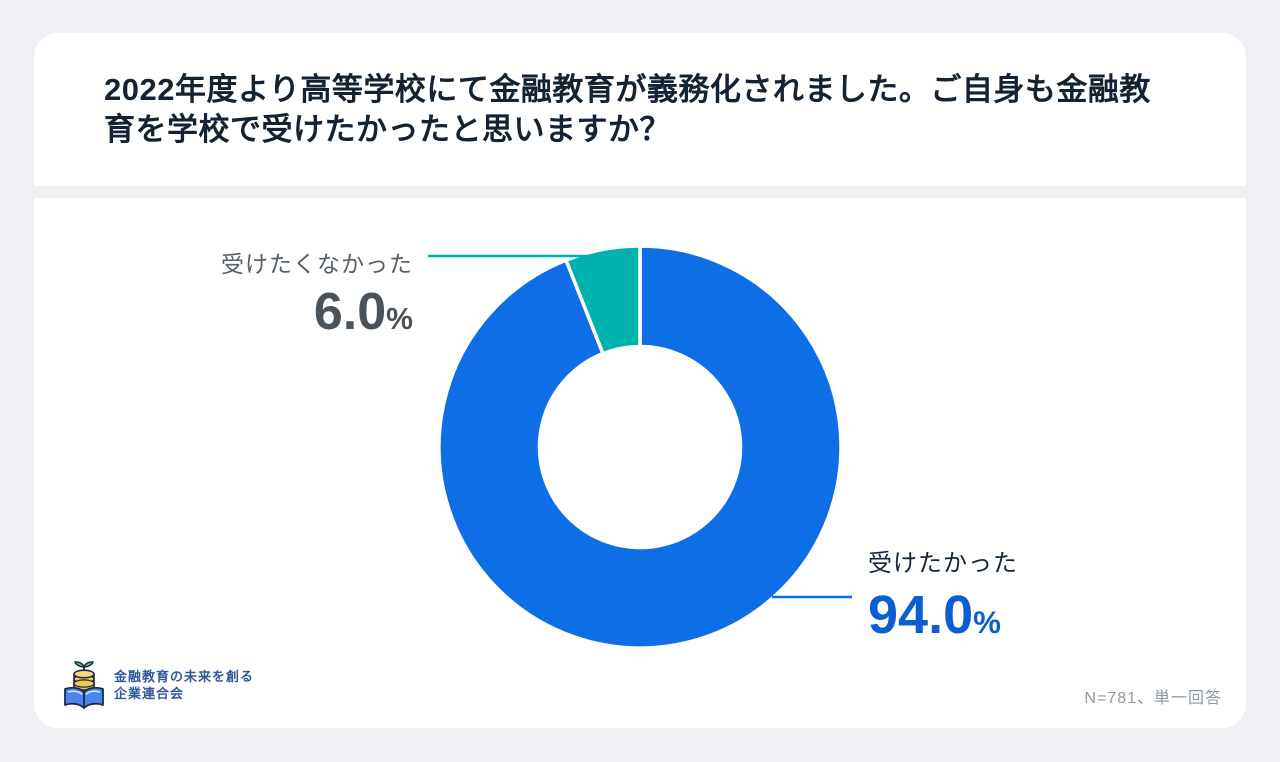 The width and height of the screenshot is (1280, 762). What do you see at coordinates (84, 685) in the screenshot?
I see `book-with-coins-icon` at bounding box center [84, 685].